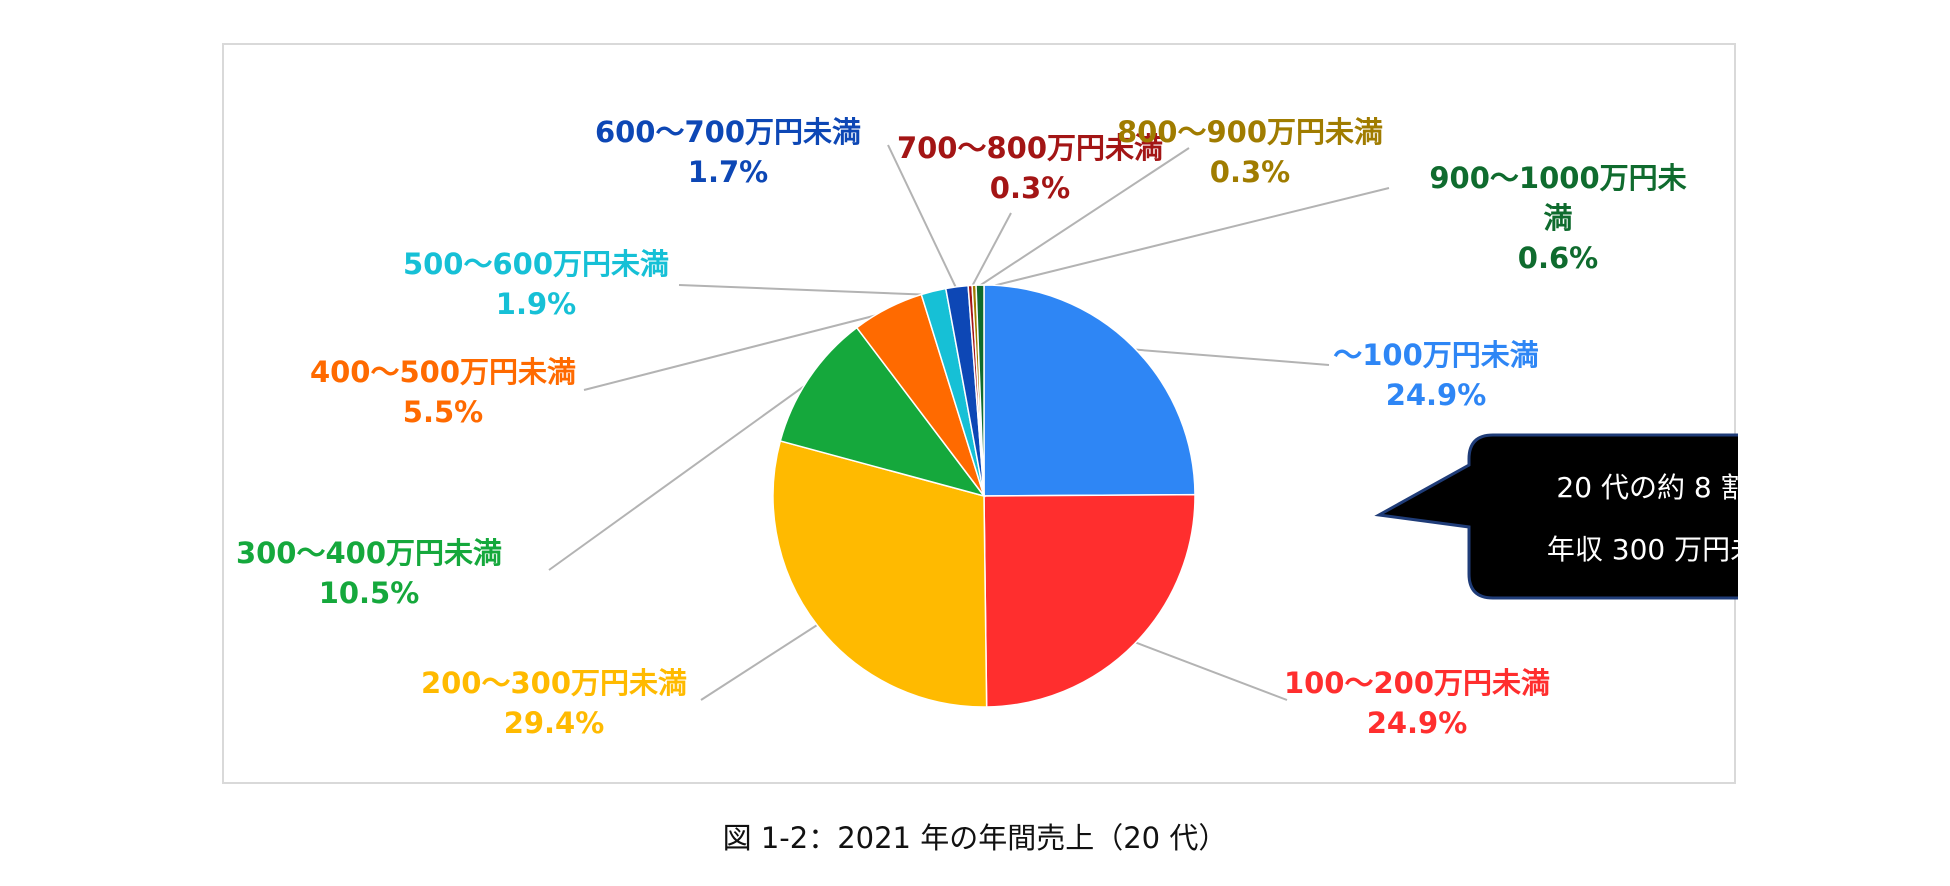 The image size is (1950, 886). I want to click on slice-value-label: 0.6%, so click(1558, 258).